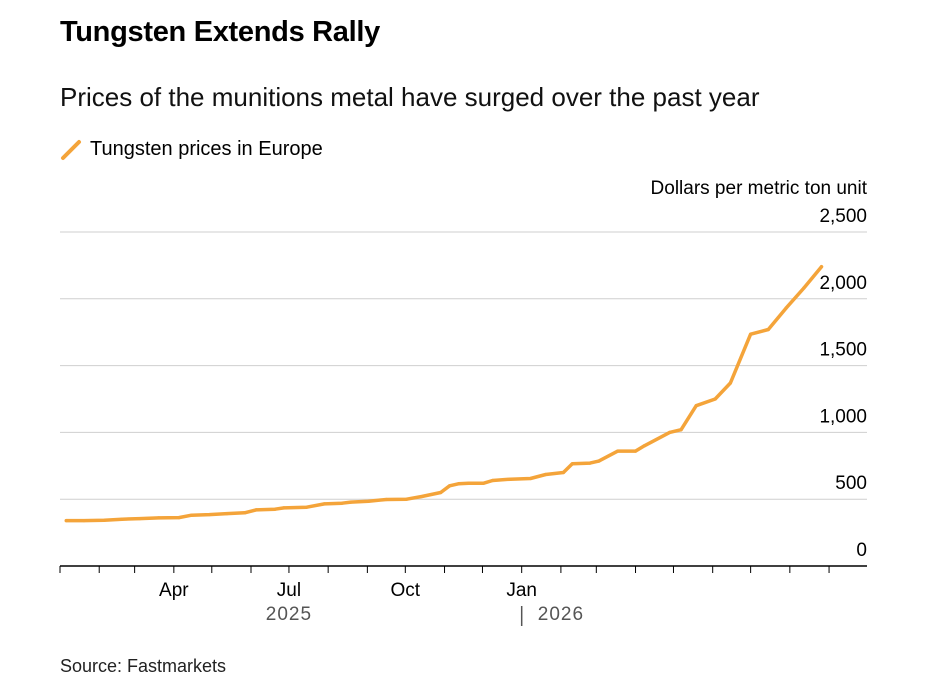 This screenshot has width=951, height=699. Describe the element at coordinates (843, 283) in the screenshot. I see `y-tick-label: 2,000` at that location.